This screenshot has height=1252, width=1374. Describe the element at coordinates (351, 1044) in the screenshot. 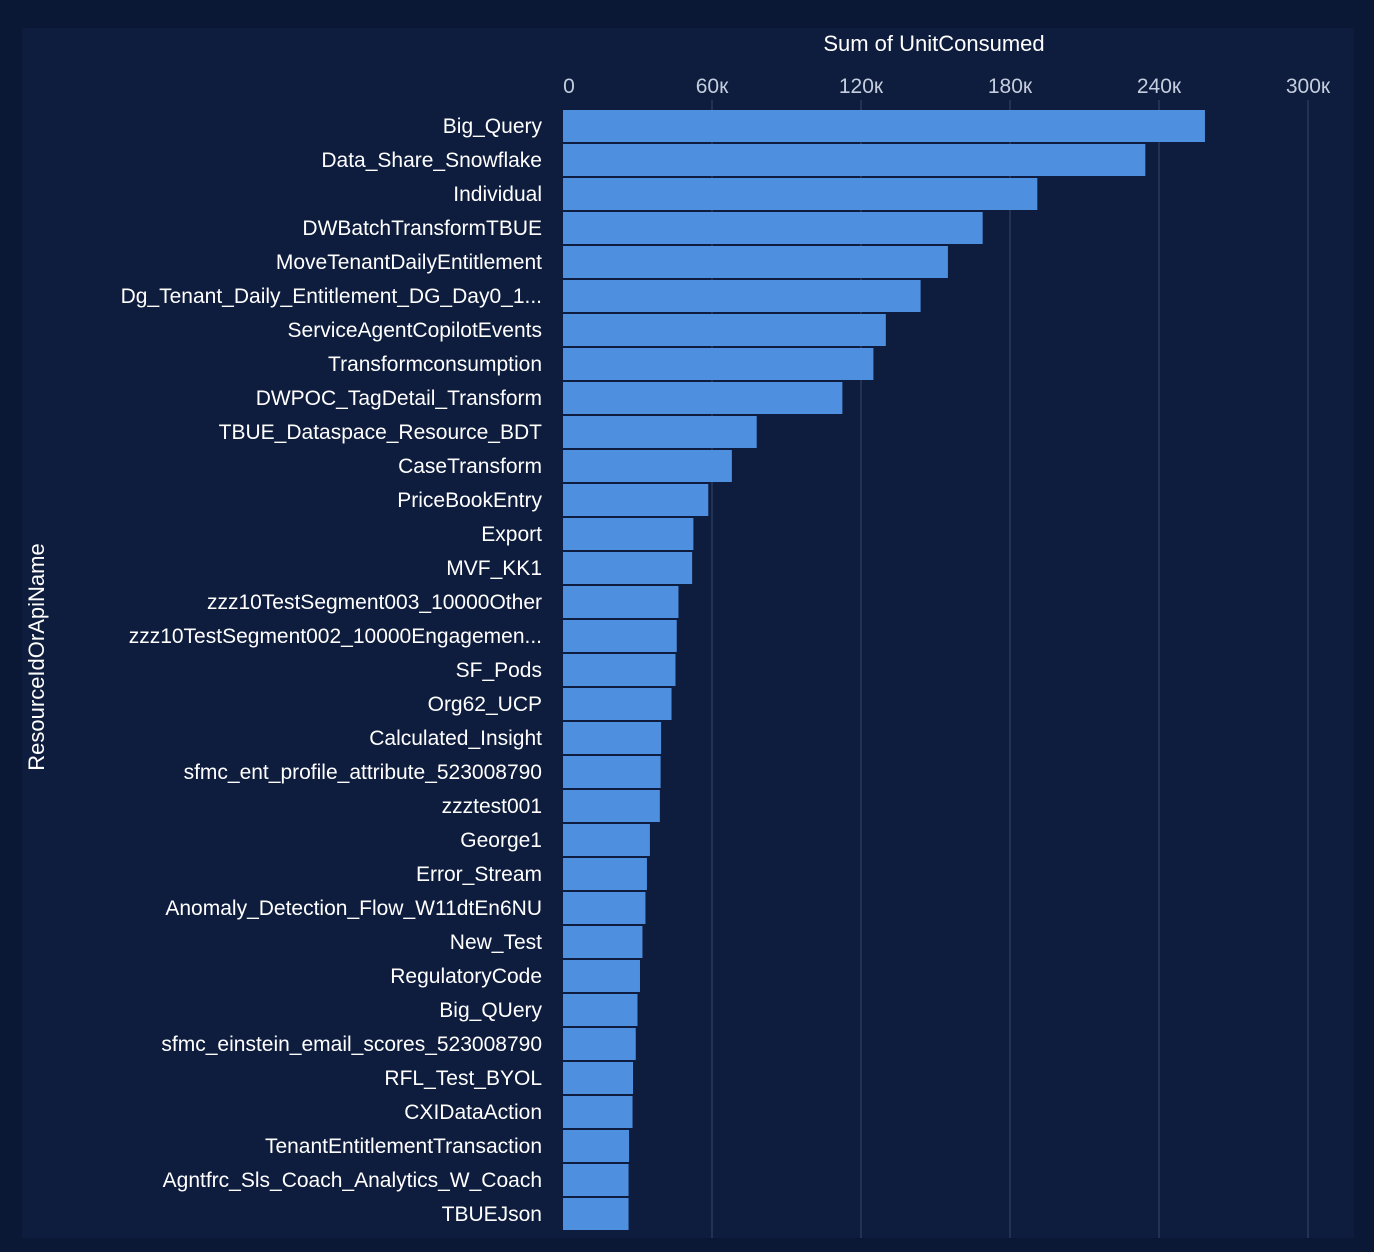

I see `category-label: sfmc_einstein_email_scores_523008790` at that location.